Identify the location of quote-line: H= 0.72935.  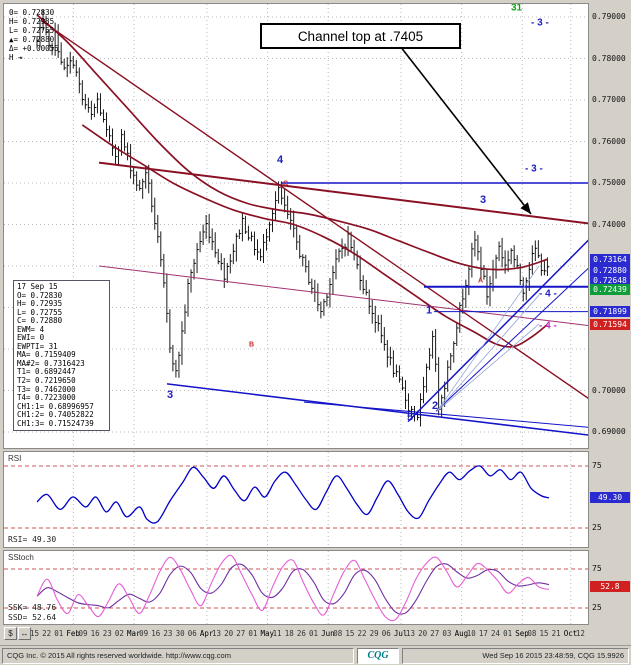
(32, 21).